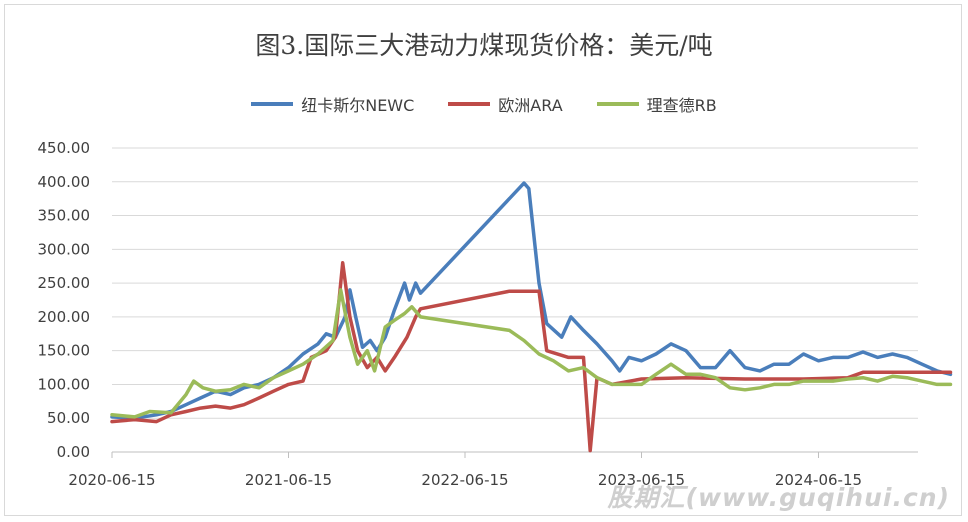  What do you see at coordinates (64, 283) in the screenshot?
I see `y-tick-label: 250.00` at bounding box center [64, 283].